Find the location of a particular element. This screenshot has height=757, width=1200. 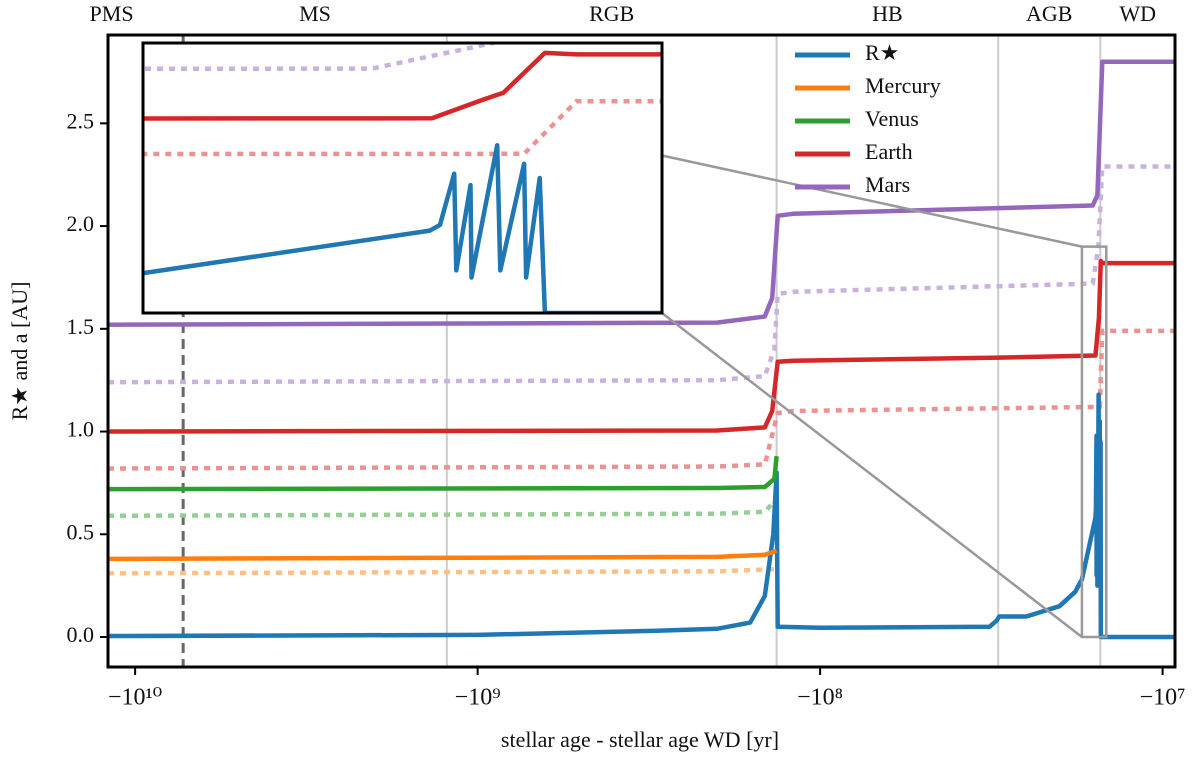

legend-label: R★ is located at coordinates (882, 52).